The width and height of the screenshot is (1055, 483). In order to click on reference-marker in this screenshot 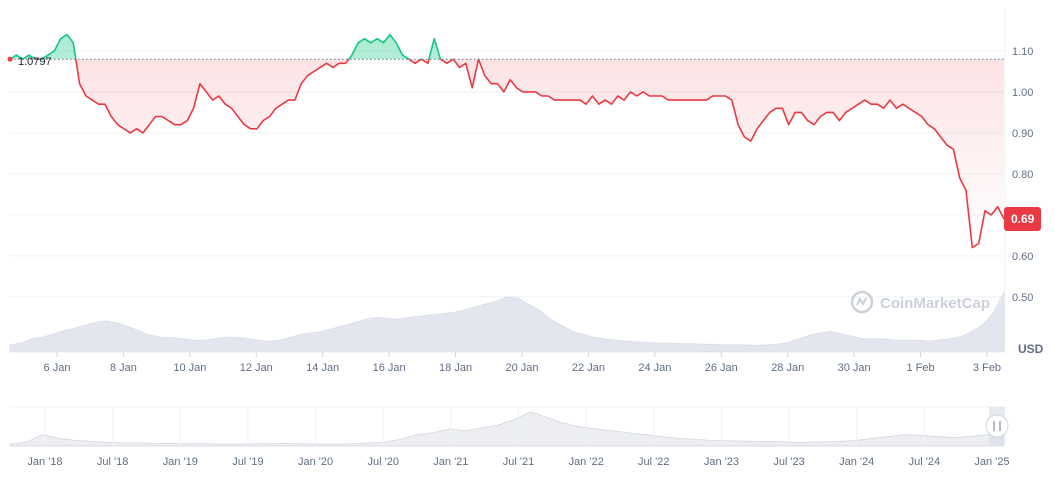, I will do `click(10, 59)`.